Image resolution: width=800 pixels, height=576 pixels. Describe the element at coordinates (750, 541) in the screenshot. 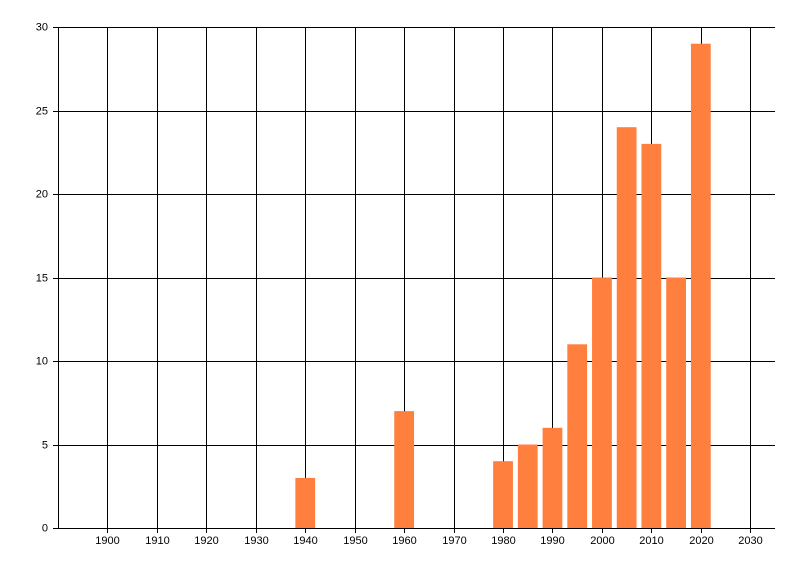

I see `x-tick-label: 2030` at that location.